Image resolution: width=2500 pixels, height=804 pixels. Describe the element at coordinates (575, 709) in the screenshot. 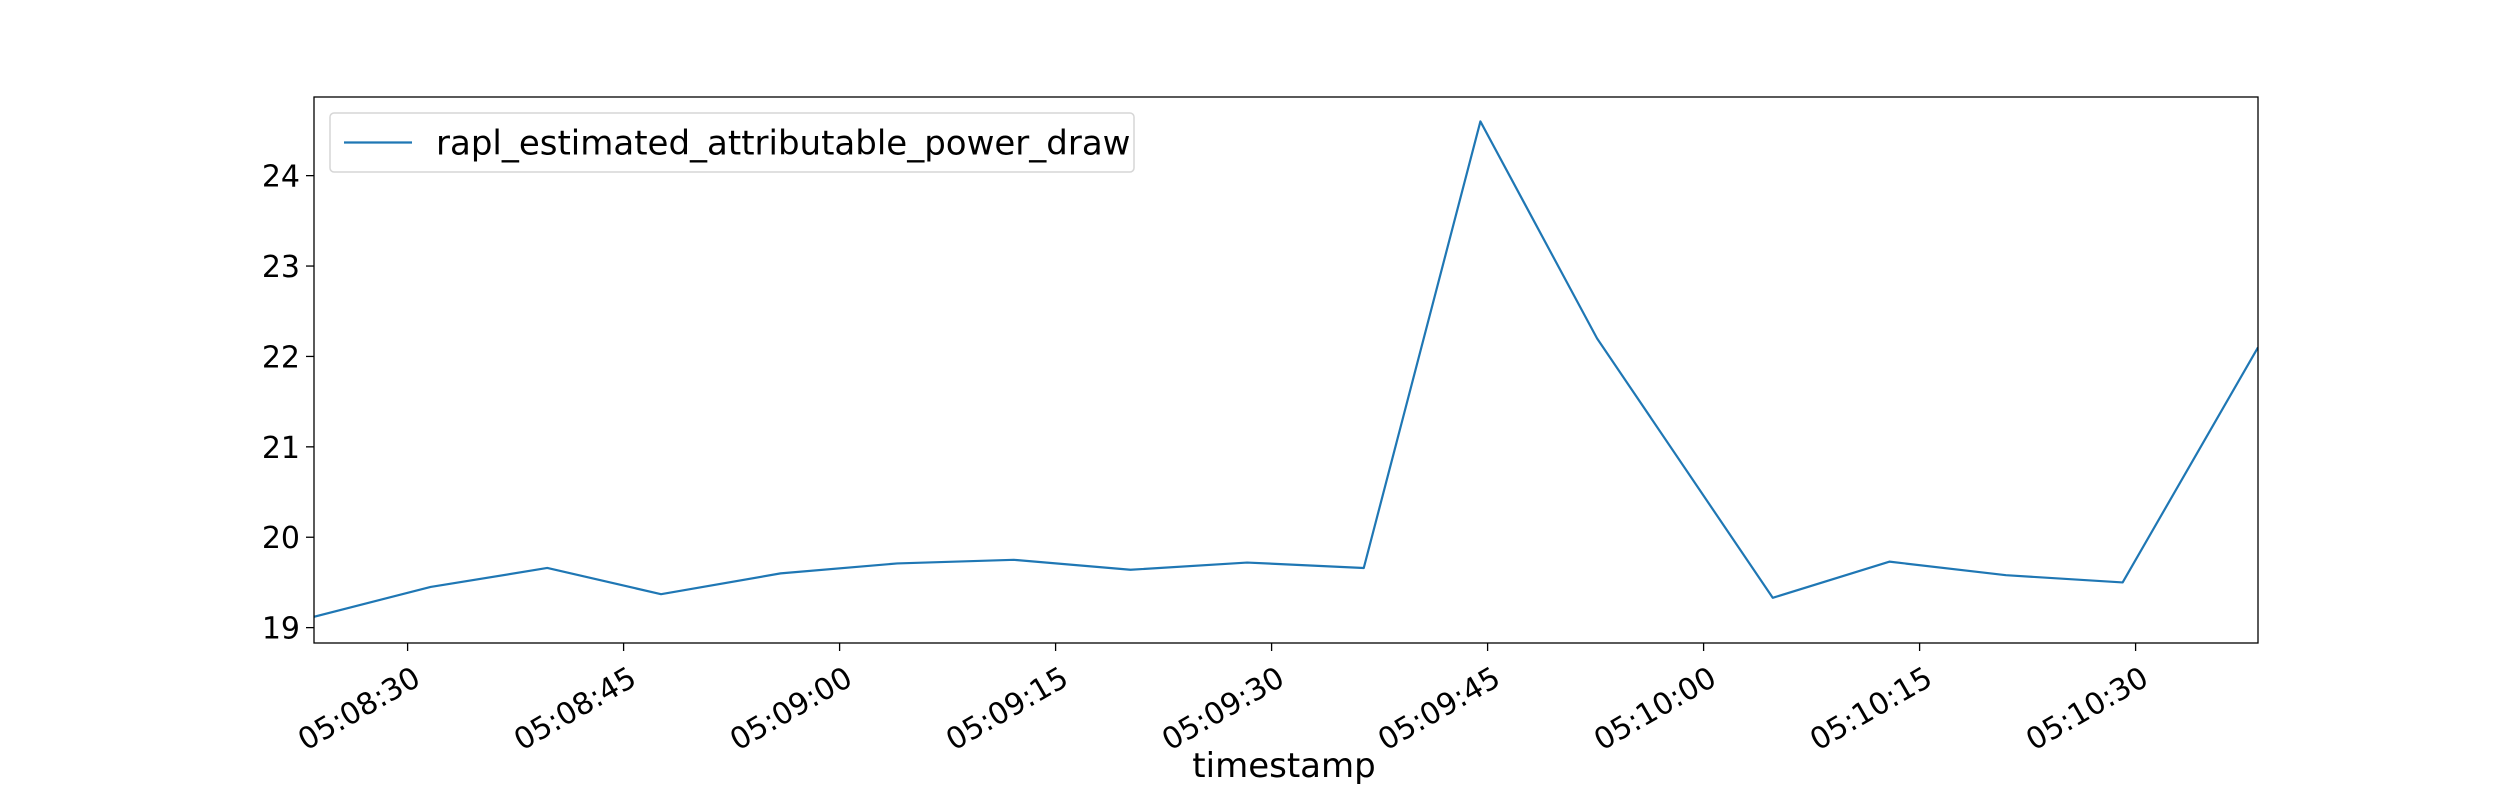

I see `x-tick-label: 05:08:45` at that location.